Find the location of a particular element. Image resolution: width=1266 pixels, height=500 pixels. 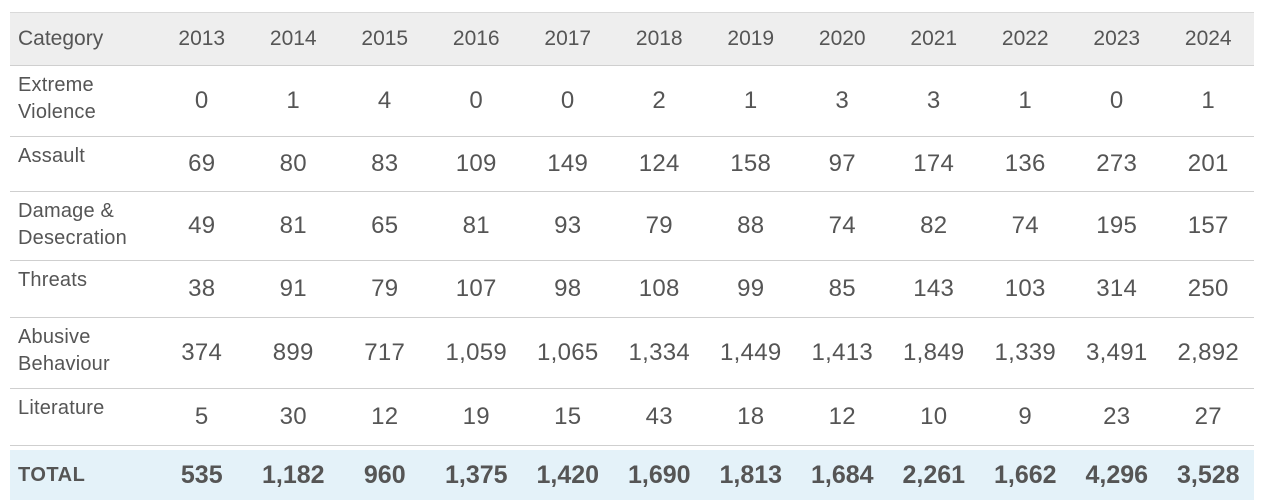

table-row: Extreme Violence 0 1 4 0 0 2 1 3 3 1 0 1 is located at coordinates (632, 101).